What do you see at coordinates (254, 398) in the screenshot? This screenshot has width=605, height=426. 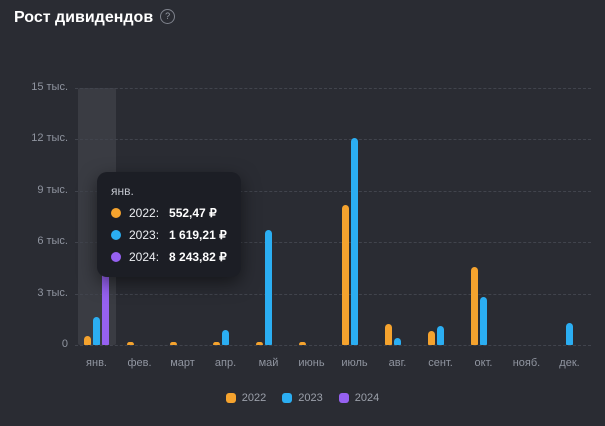 I see `legend-label: 2022` at bounding box center [254, 398].